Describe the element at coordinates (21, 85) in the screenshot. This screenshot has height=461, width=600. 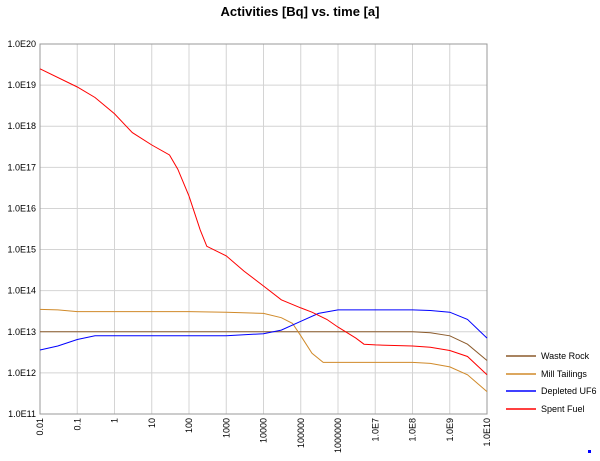
I see `y-tick-label: 1.0E19` at that location.